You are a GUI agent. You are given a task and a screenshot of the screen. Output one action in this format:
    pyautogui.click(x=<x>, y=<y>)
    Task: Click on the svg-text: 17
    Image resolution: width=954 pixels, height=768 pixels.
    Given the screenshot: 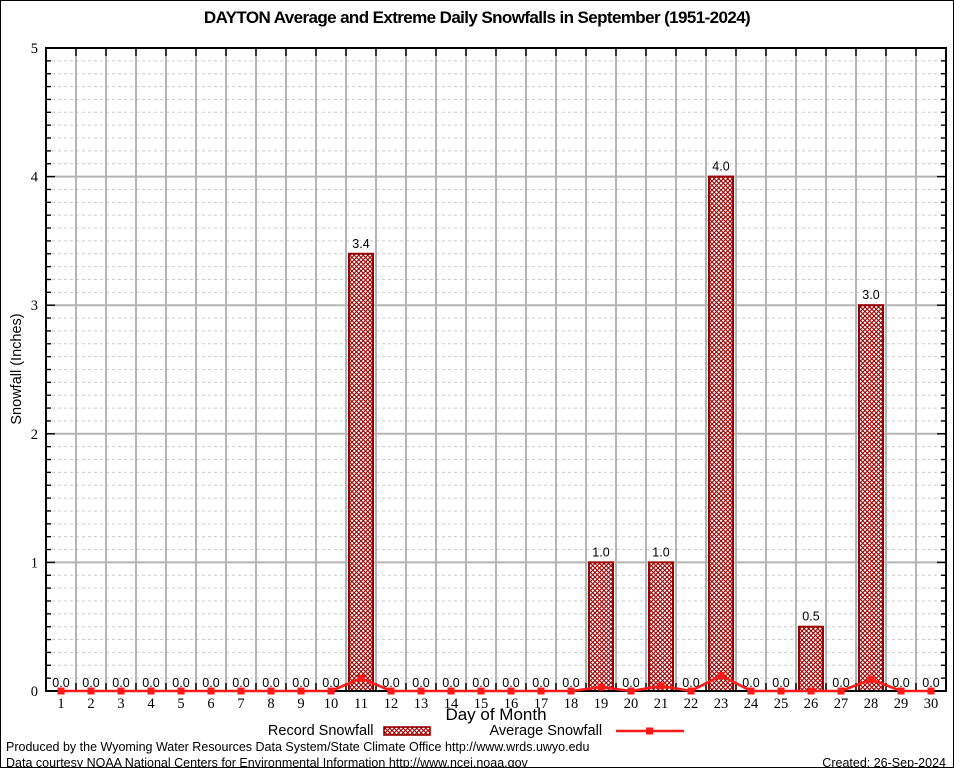 What is the action you would take?
    pyautogui.click(x=541, y=704)
    